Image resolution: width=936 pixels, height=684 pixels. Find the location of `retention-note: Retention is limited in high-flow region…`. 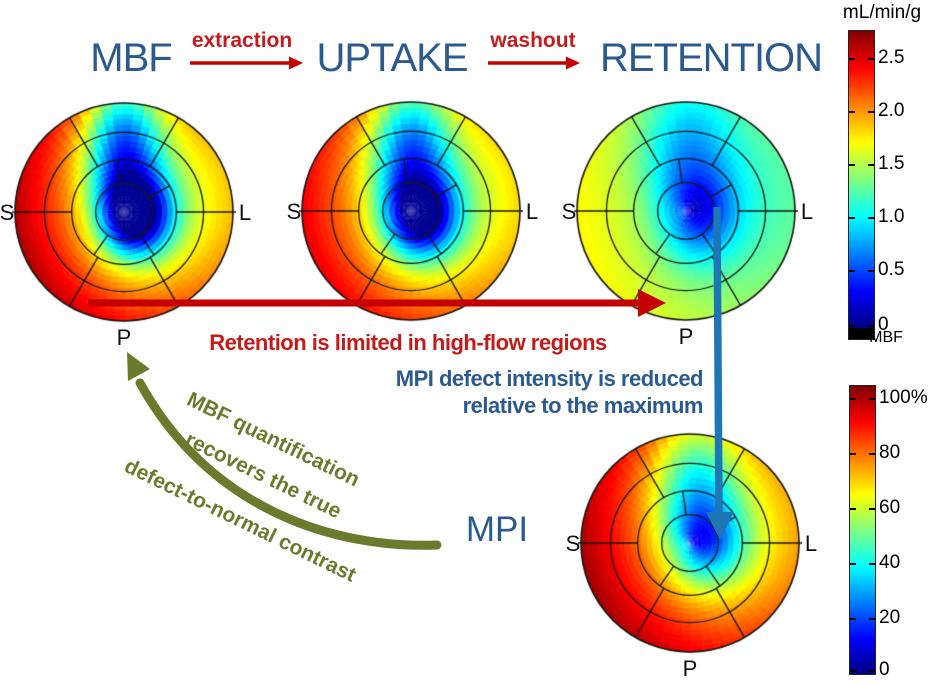

retention-note: Retention is limited in high-flow region… is located at coordinates (408, 342).